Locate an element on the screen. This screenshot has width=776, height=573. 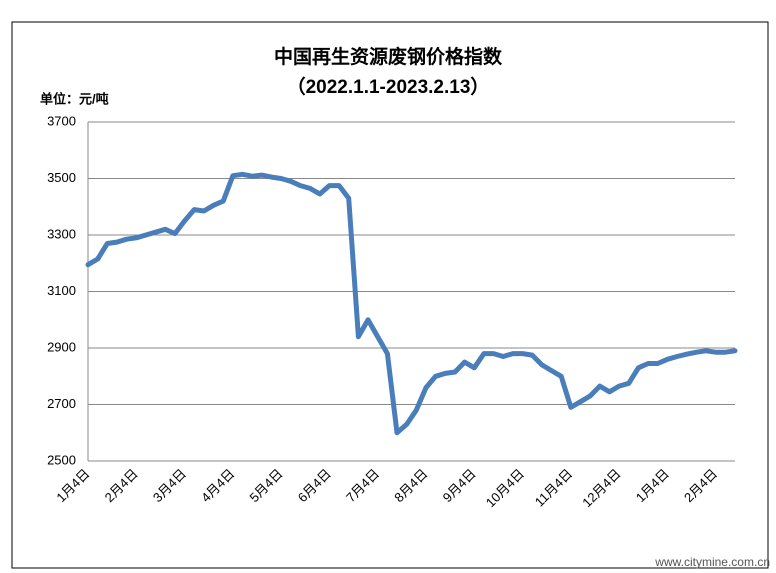
chart-subtitle: （2022.1.1-2023.2.13） is located at coordinates (388, 86).